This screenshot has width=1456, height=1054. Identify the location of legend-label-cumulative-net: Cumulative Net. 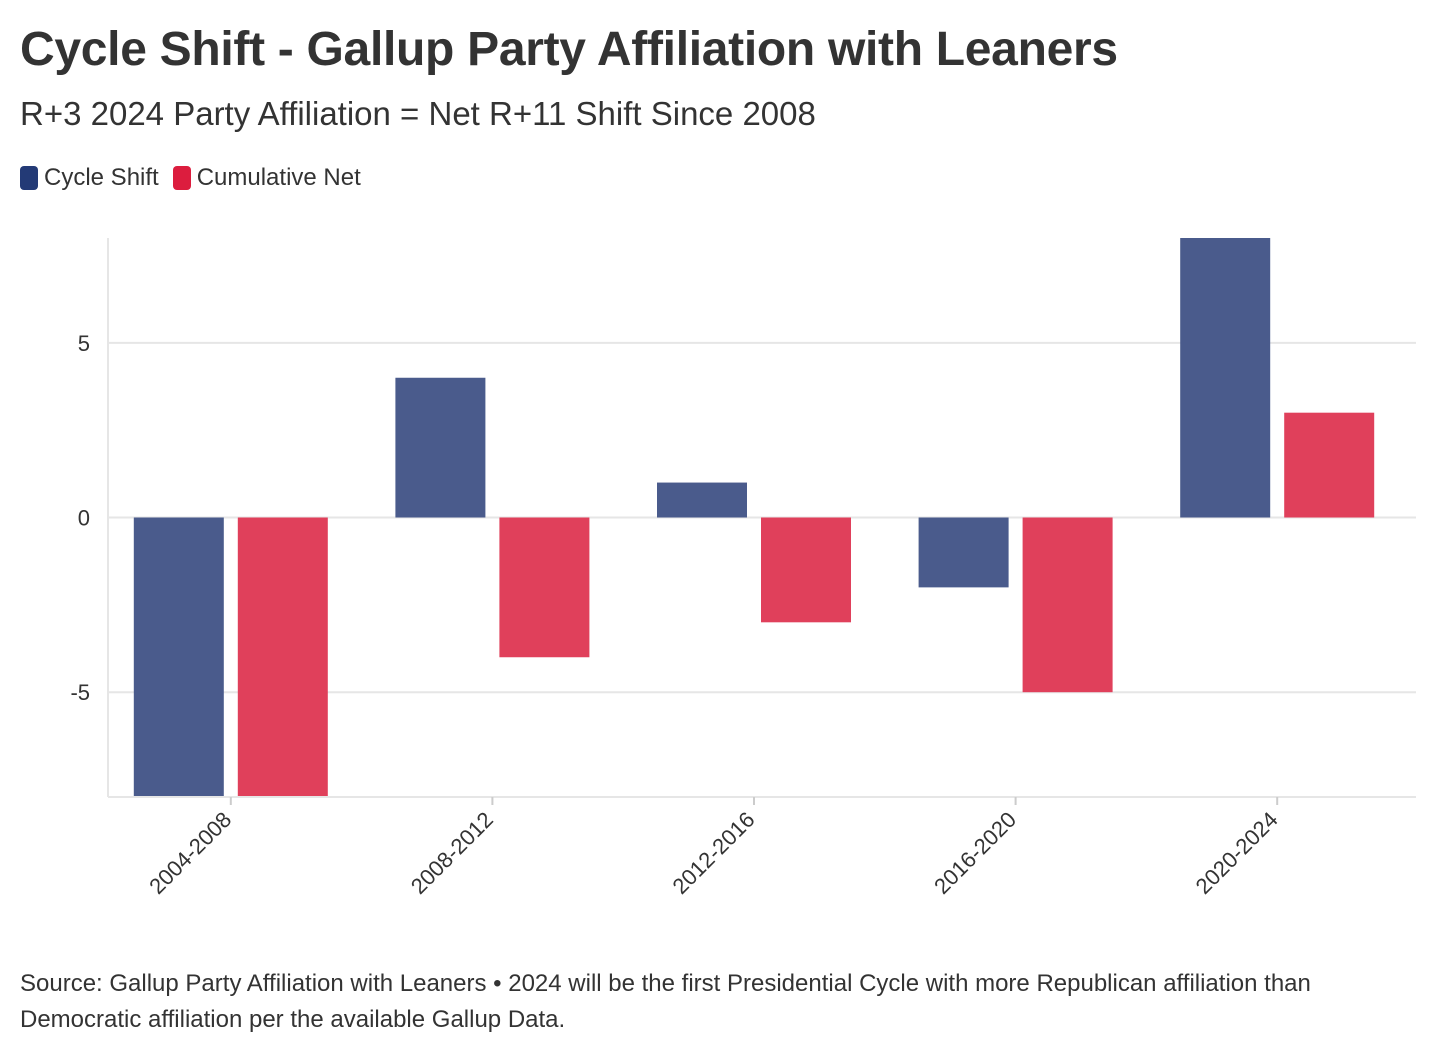
(278, 177).